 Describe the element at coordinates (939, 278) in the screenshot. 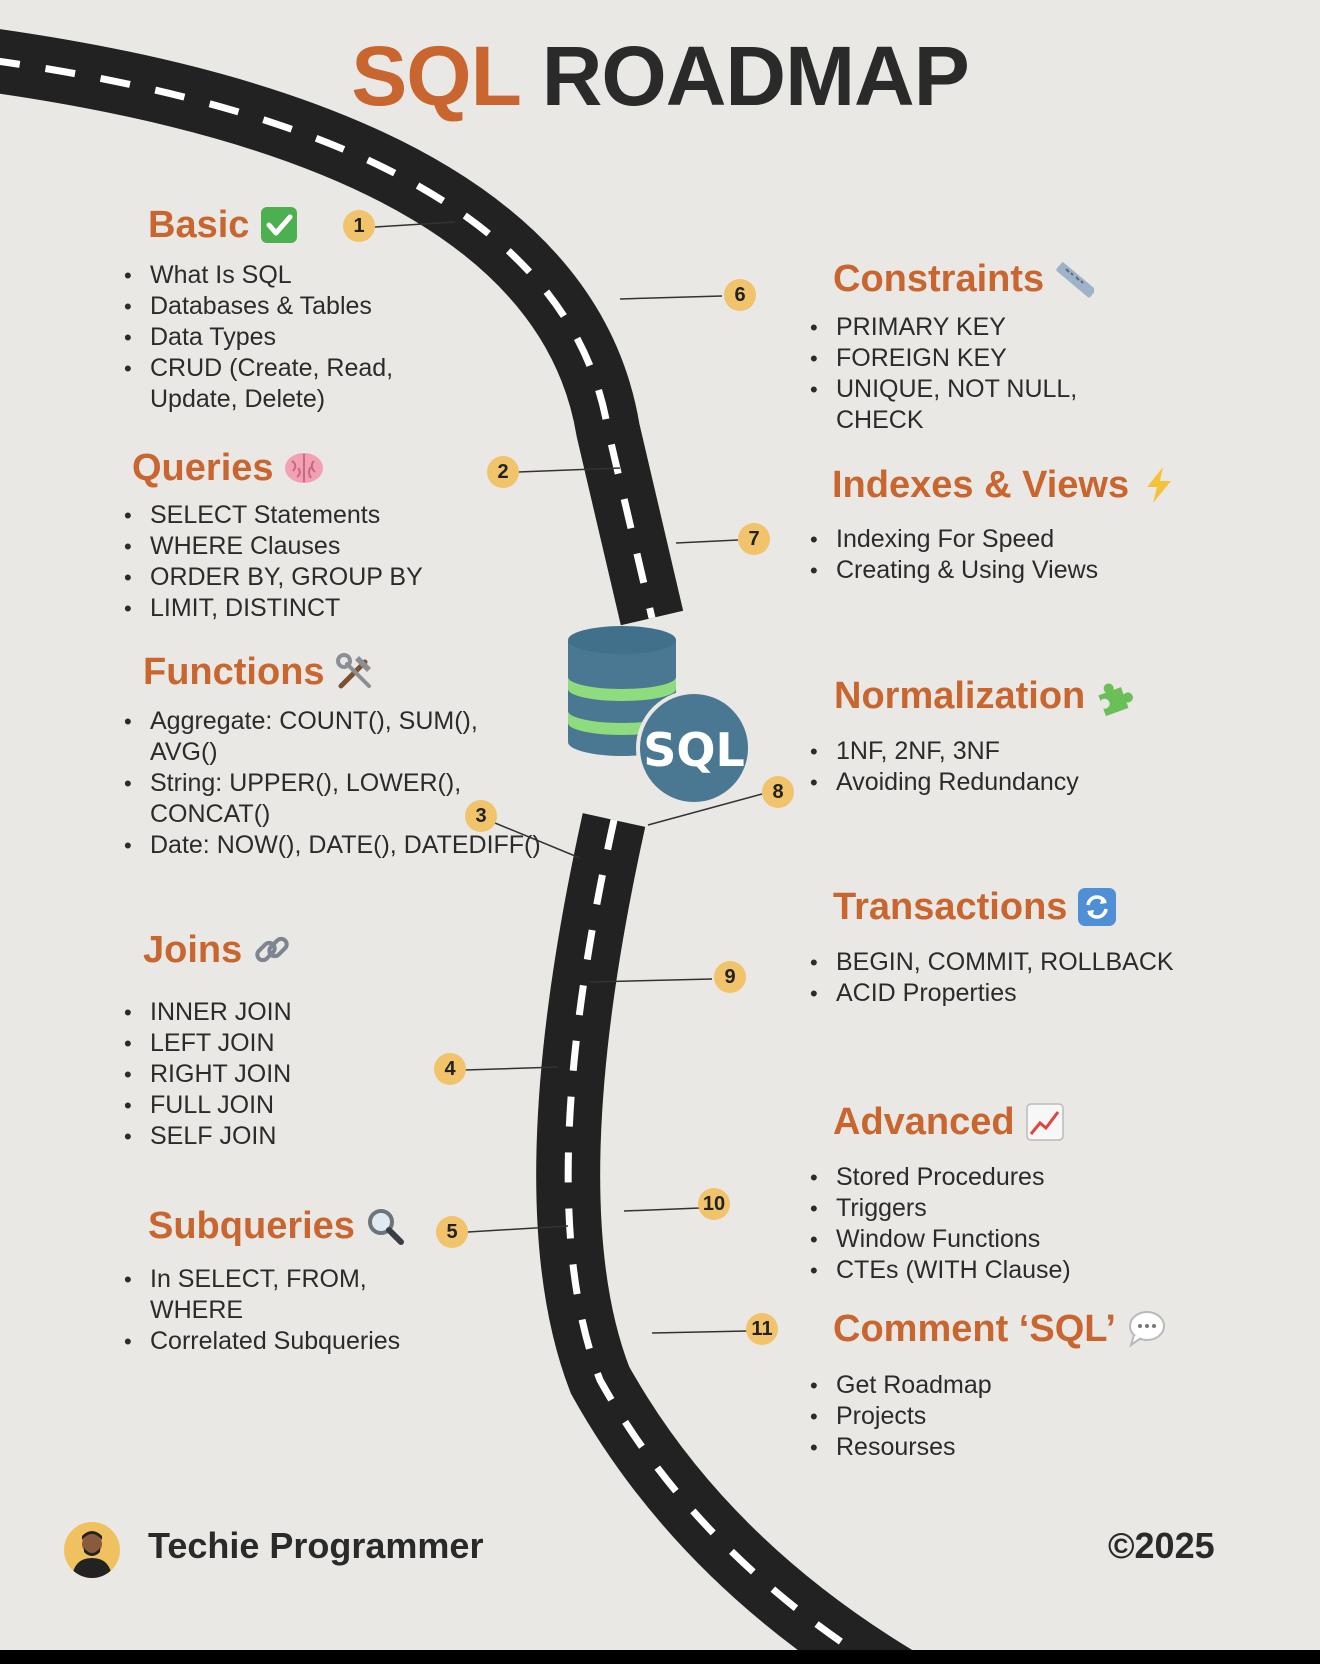

I see `section-title: Constraints` at that location.